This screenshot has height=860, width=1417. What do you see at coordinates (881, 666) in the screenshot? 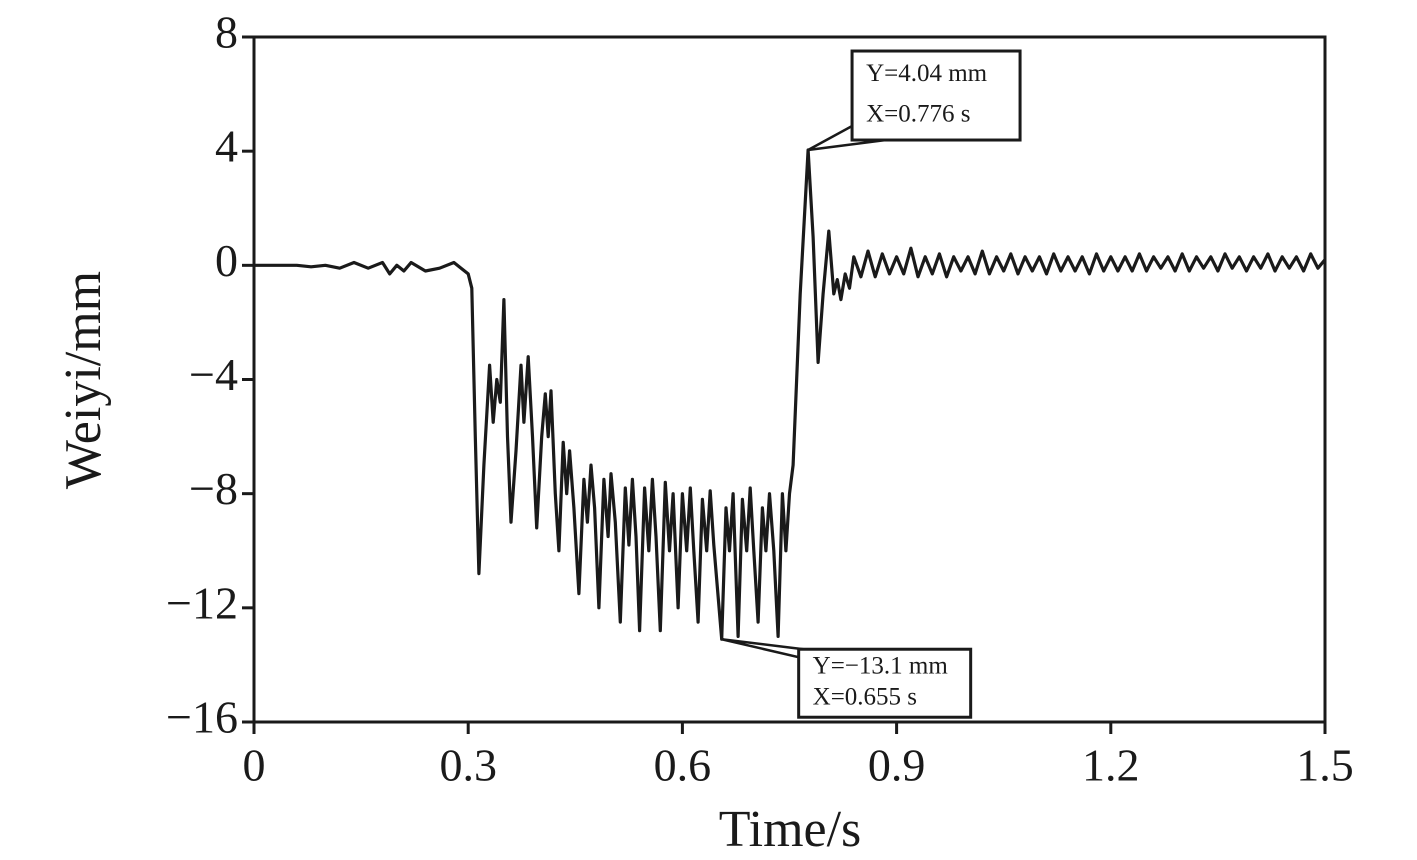
I see `annotation-text: Y=−13.1 mm` at bounding box center [881, 666].